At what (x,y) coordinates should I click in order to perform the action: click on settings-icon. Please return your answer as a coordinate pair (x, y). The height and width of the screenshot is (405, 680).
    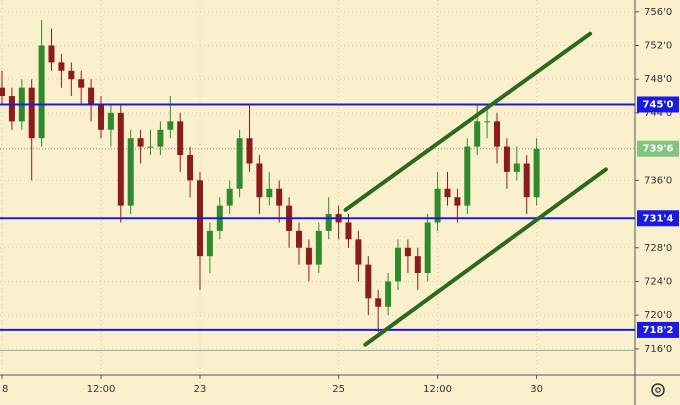
    Looking at the image, I should click on (658, 390).